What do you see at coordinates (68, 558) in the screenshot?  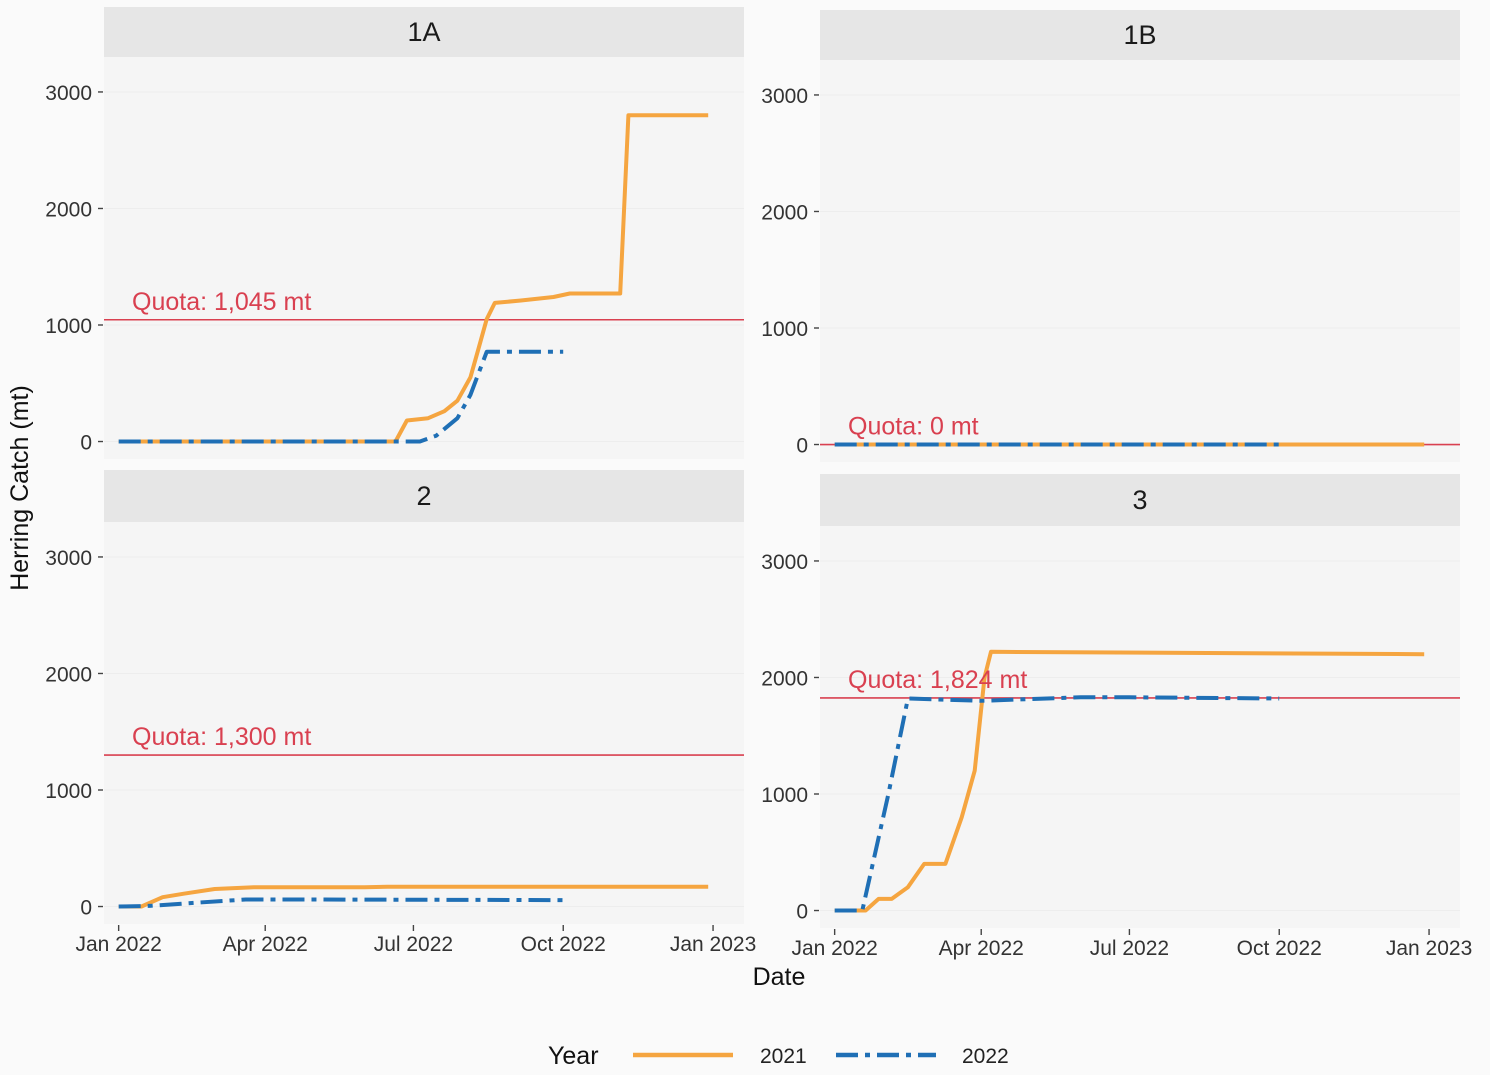 I see `y-tick-label-2-3000: 3000` at bounding box center [68, 558].